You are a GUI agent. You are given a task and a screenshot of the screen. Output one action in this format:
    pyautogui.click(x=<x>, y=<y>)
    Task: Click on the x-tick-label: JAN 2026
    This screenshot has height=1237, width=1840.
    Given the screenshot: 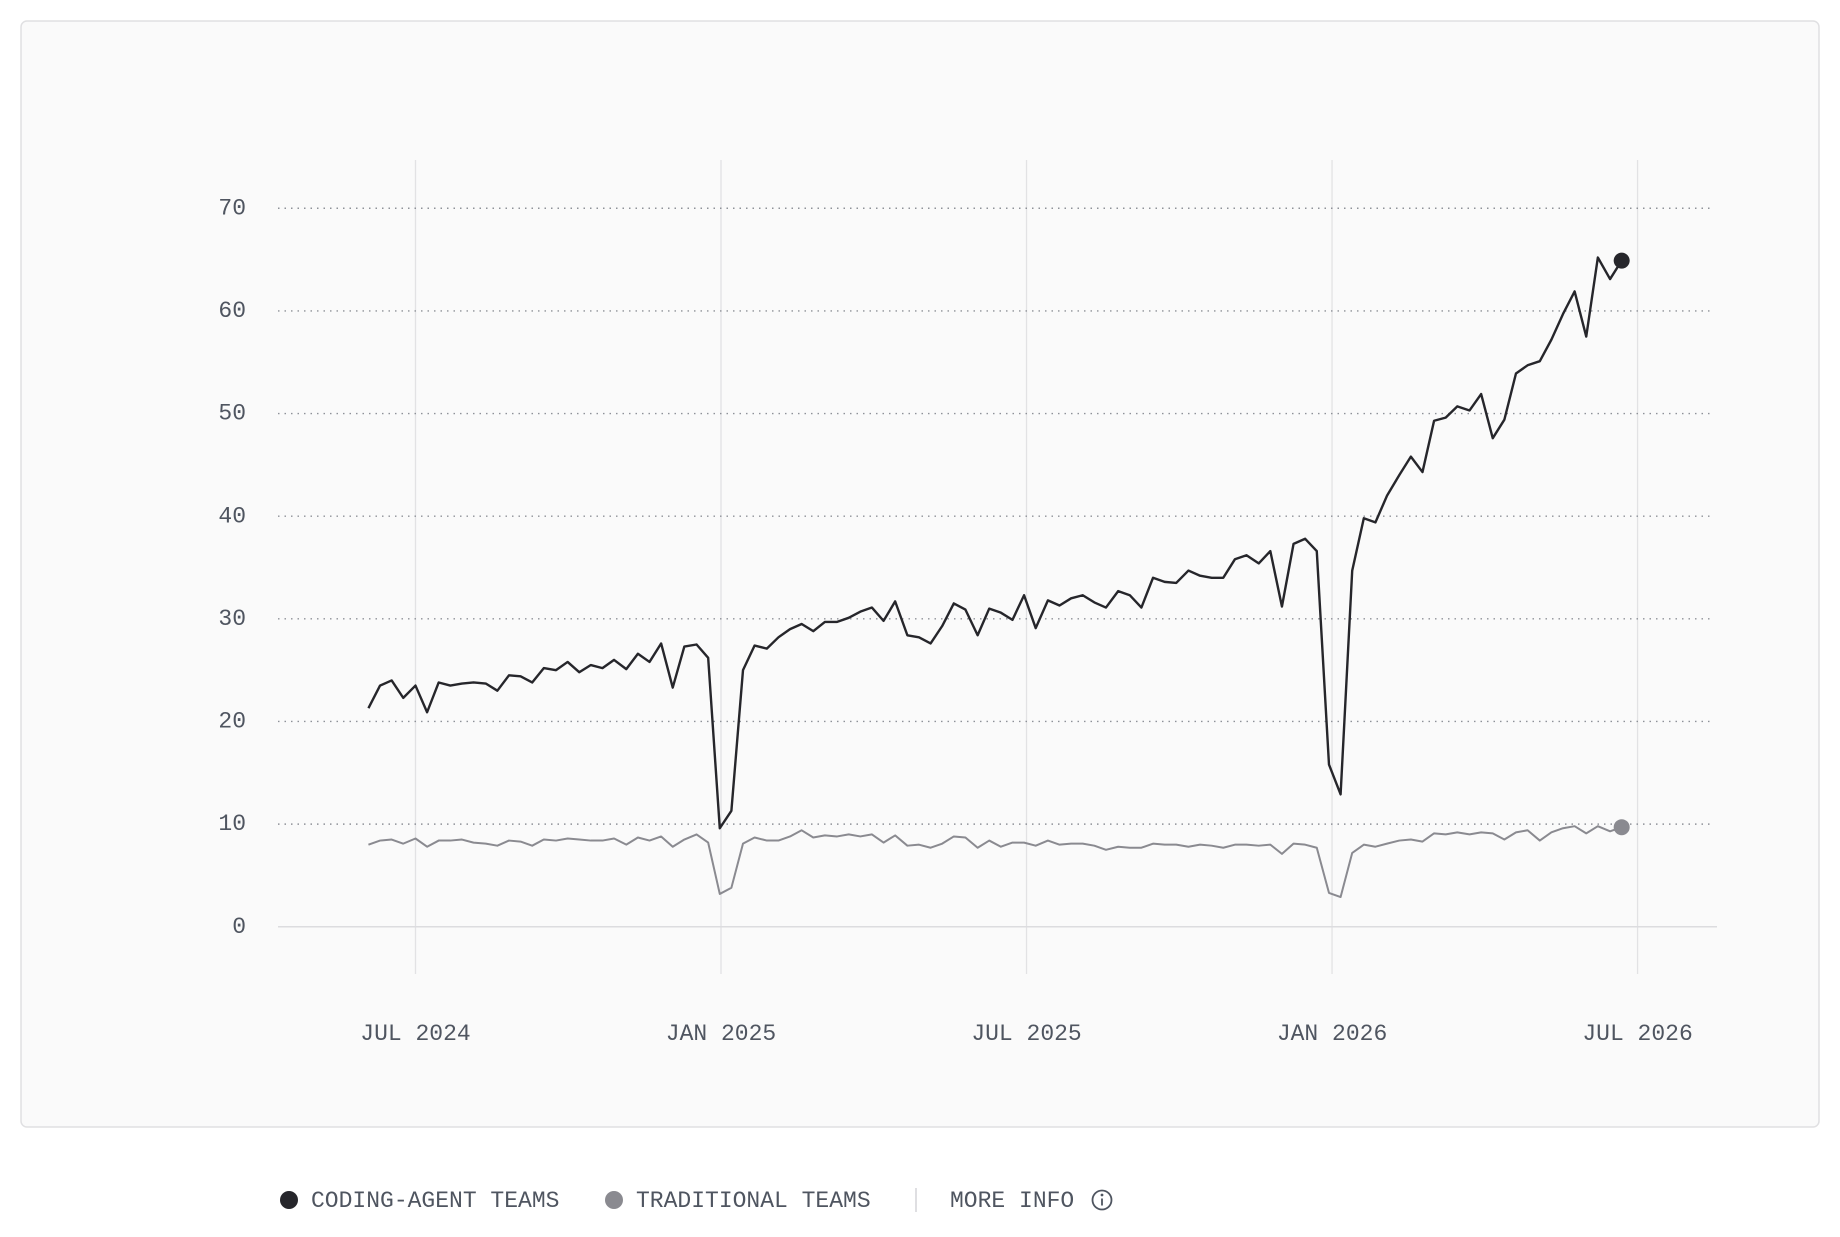 What is the action you would take?
    pyautogui.click(x=1332, y=1034)
    